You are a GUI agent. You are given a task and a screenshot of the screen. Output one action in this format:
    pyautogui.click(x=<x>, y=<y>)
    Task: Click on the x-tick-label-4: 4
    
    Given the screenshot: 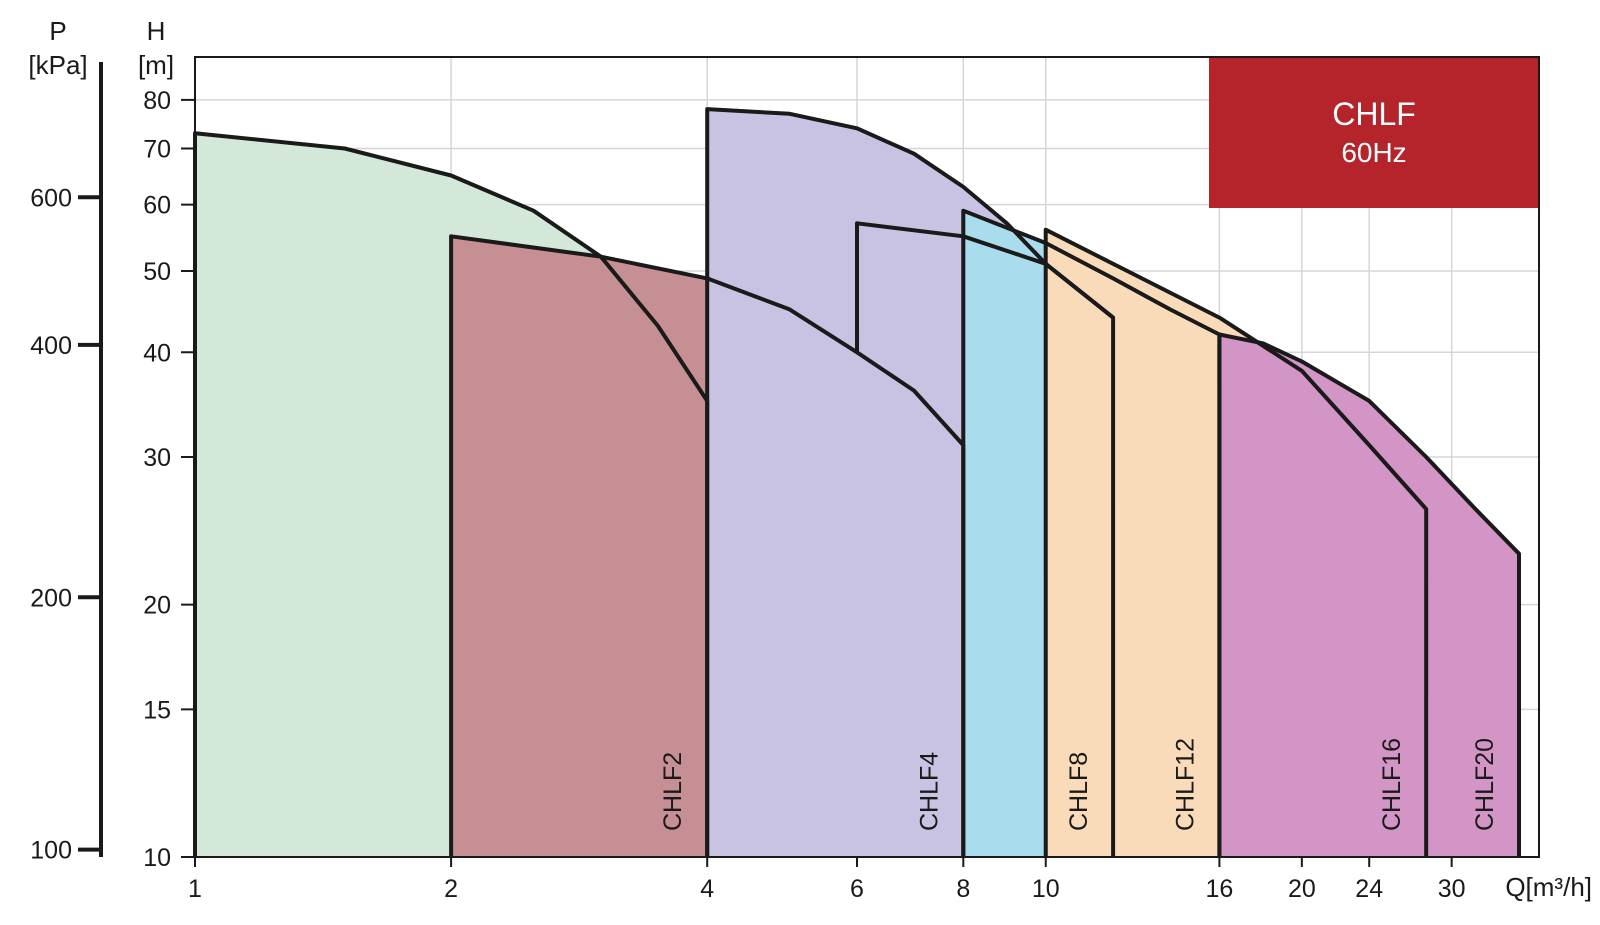 What is the action you would take?
    pyautogui.click(x=707, y=889)
    